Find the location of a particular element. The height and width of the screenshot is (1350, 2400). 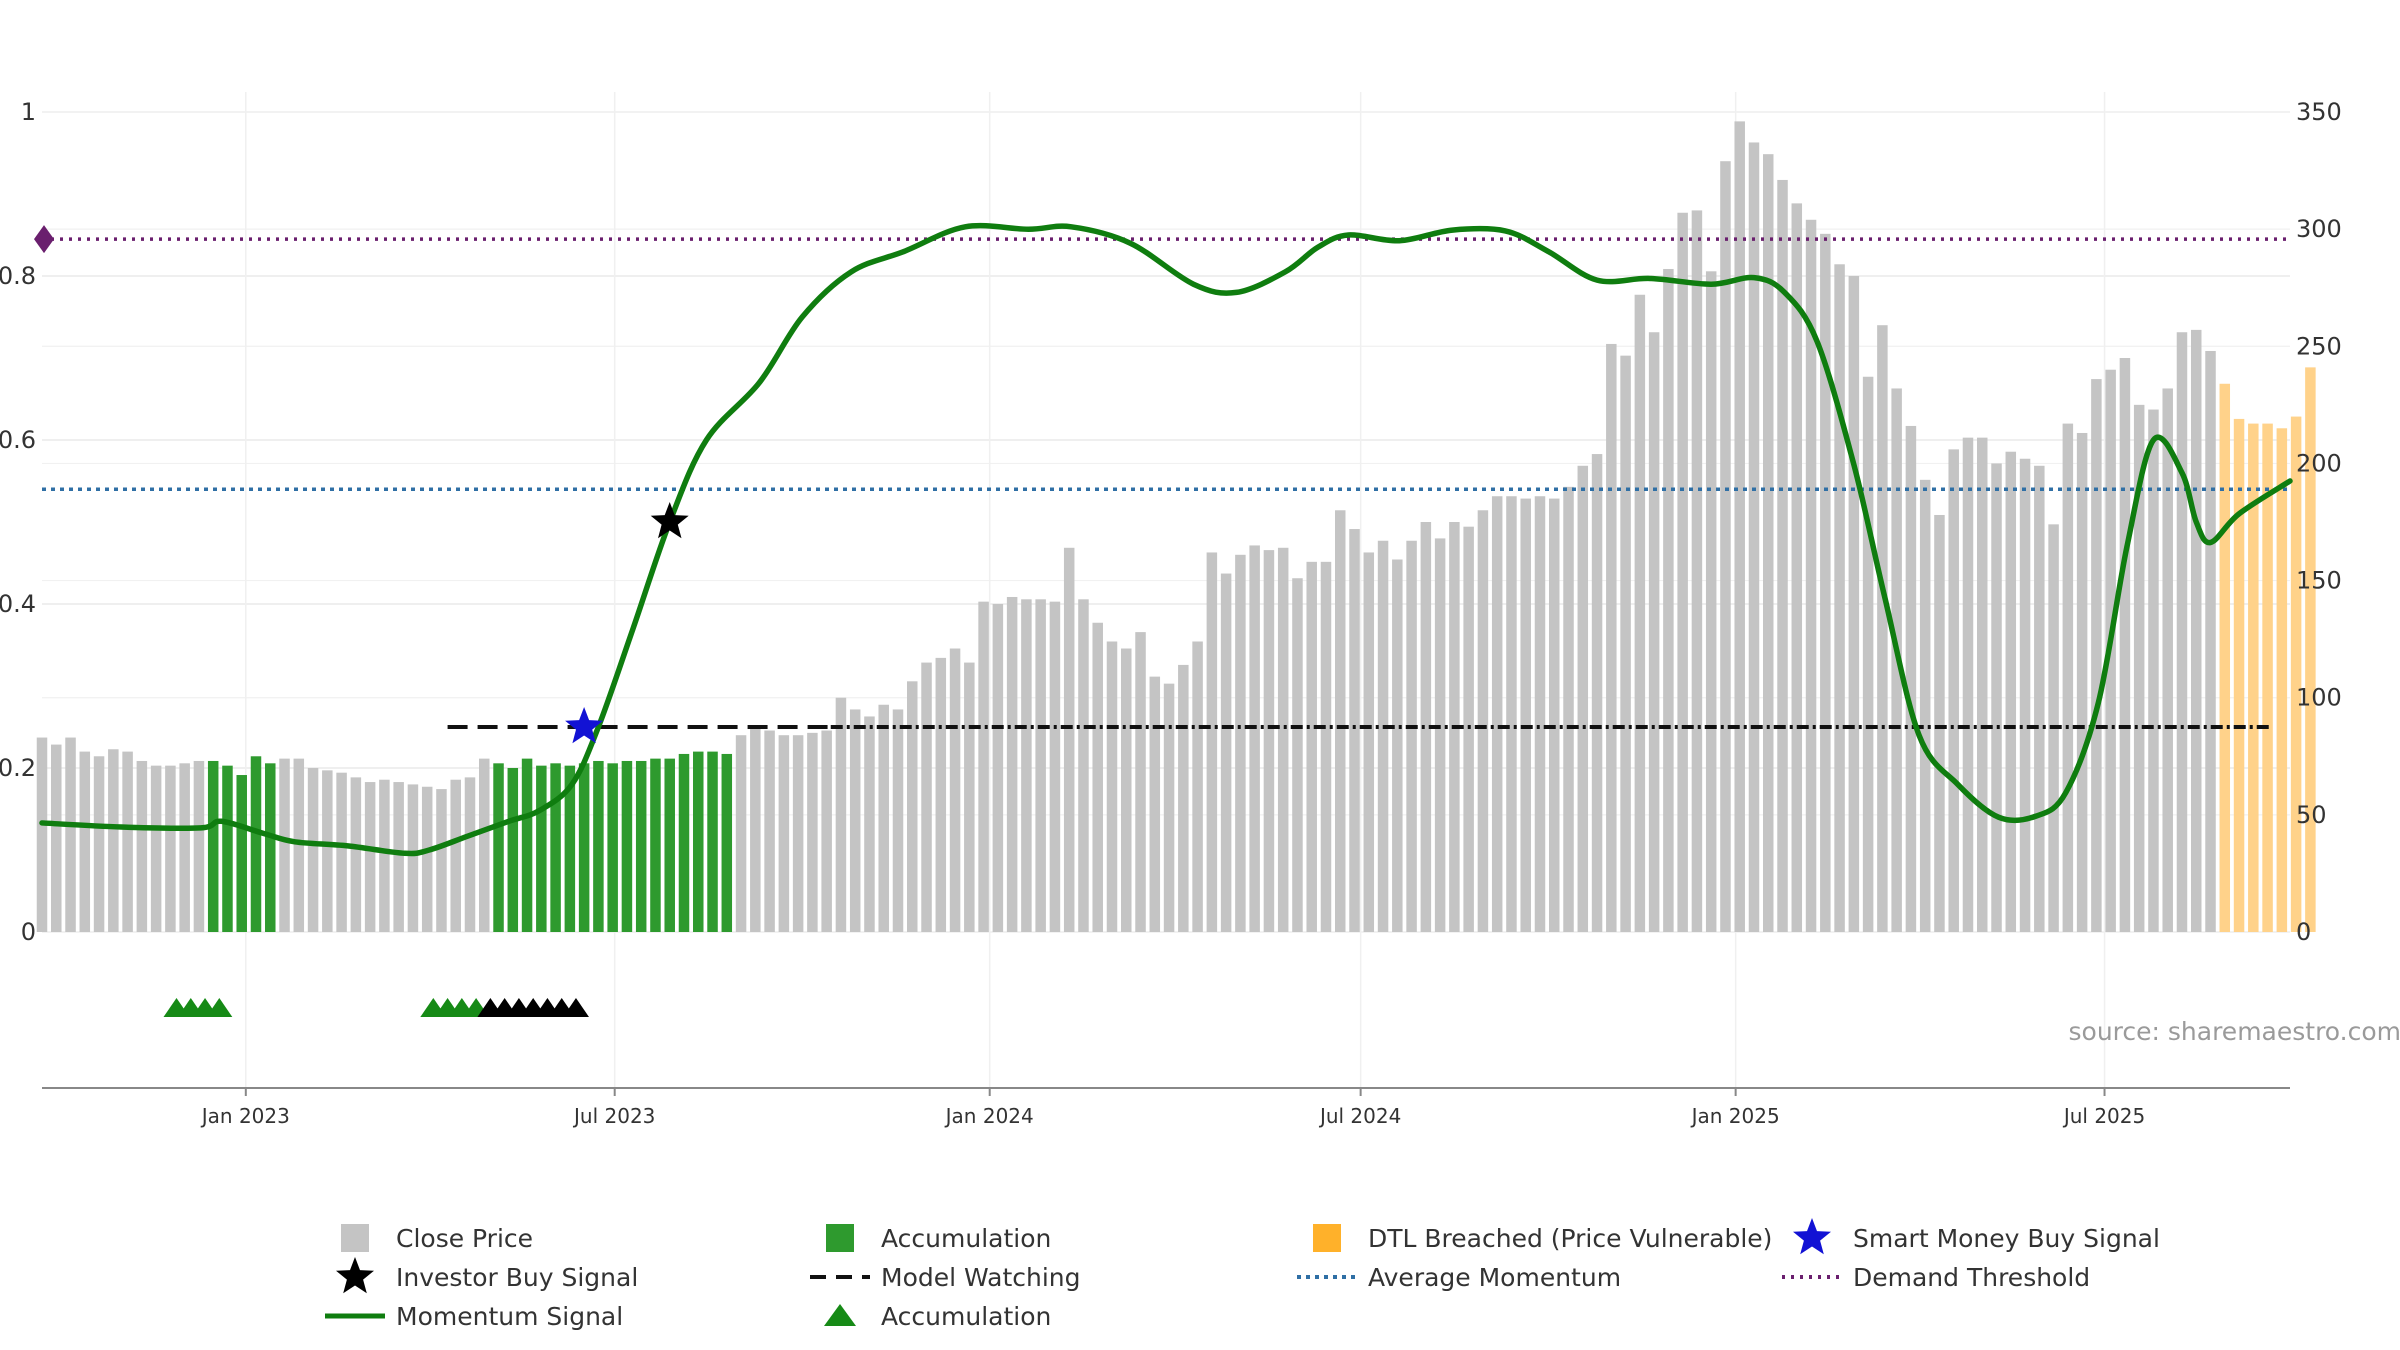

smart-money-buy-signal-star is located at coordinates (584, 725).